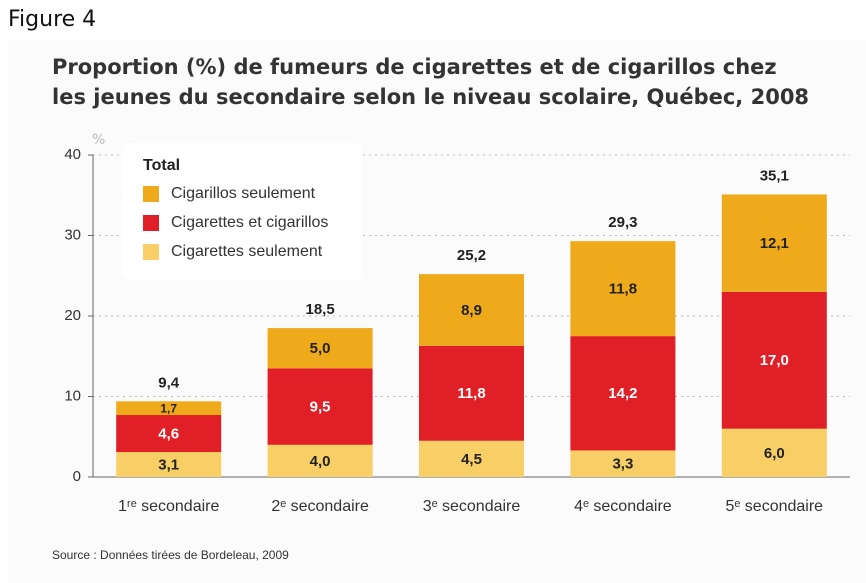  What do you see at coordinates (161, 165) in the screenshot?
I see `legend-title: Total` at bounding box center [161, 165].